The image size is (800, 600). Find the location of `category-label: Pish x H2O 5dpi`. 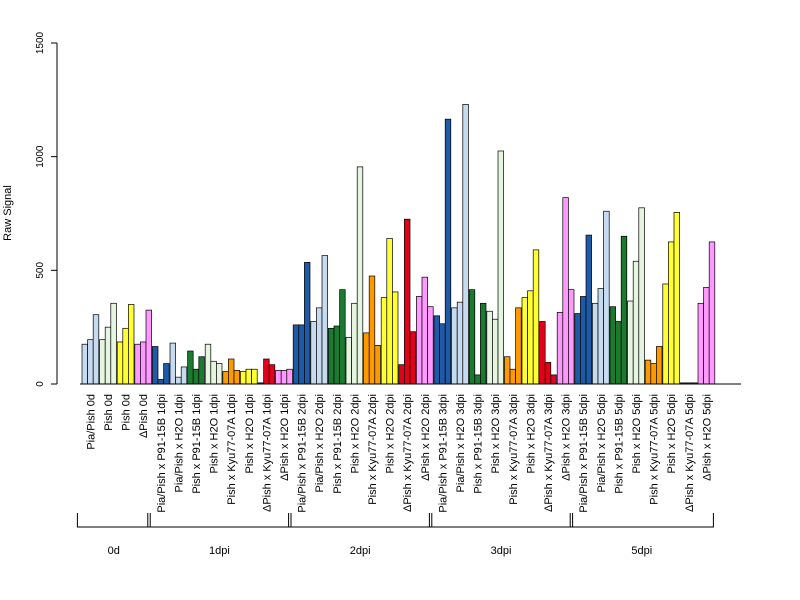

category-label: Pish x H2O 5dpi is located at coordinates (672, 433).